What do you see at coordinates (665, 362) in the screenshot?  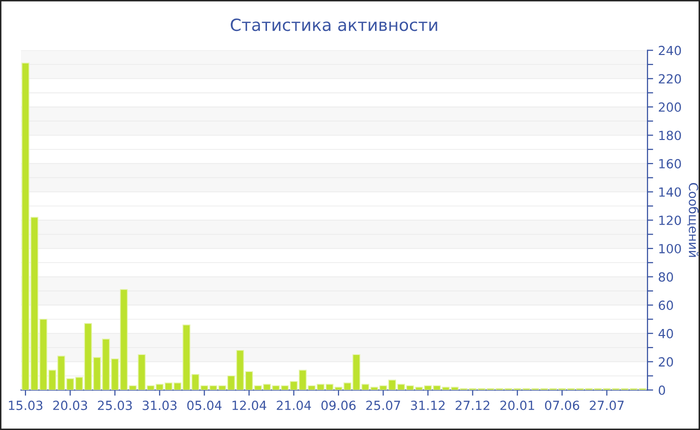 I see `y-tick-label: 20` at bounding box center [665, 362].